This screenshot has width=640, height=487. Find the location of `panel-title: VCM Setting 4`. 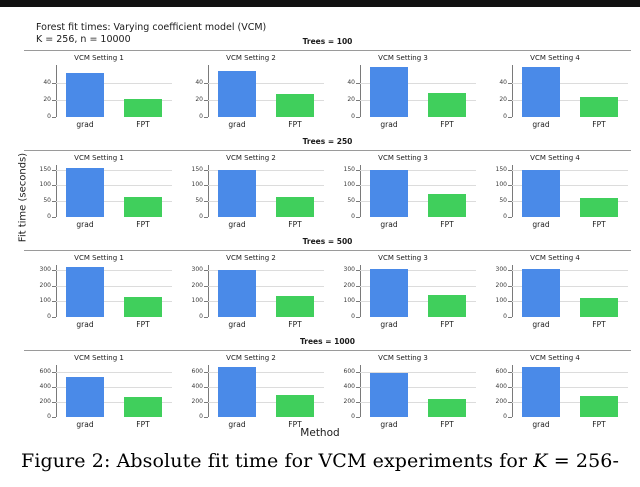

panel-title: VCM Setting 4 is located at coordinates (555, 58).